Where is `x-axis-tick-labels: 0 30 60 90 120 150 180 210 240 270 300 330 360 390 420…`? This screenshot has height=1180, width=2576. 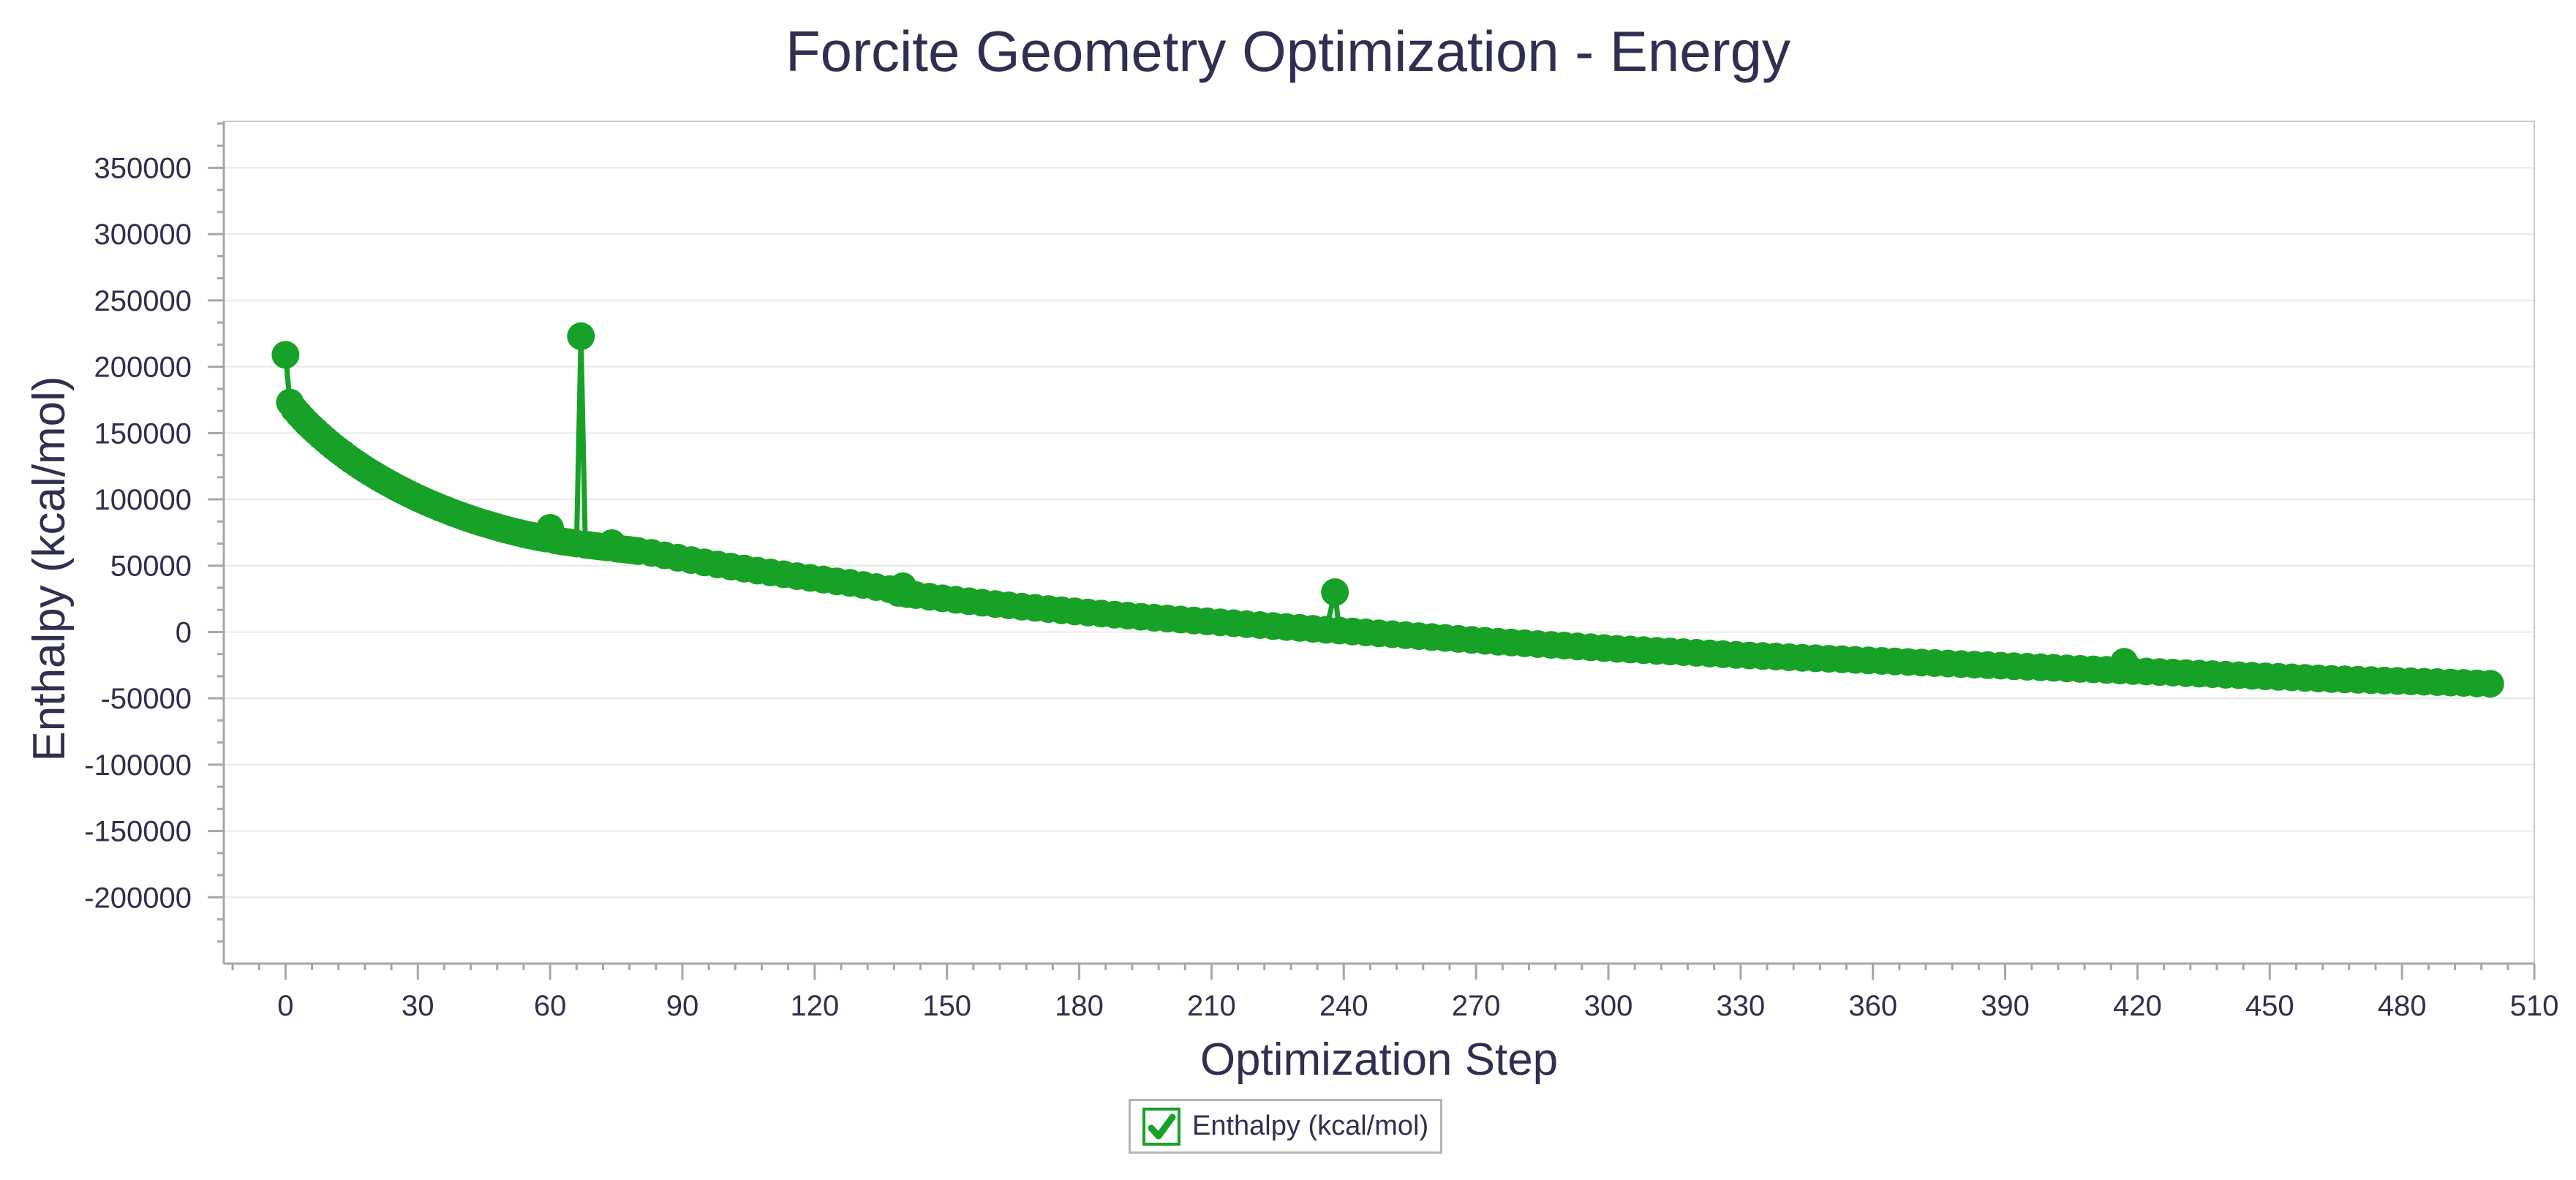 x-axis-tick-labels: 0 30 60 90 120 150 180 210 240 270 300 330 360 390 420… is located at coordinates (1417, 1006).